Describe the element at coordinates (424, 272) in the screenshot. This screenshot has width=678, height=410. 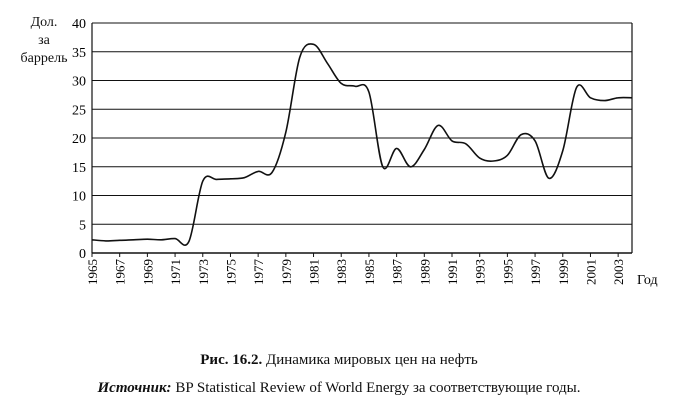
I see `x-tick-label: 1989` at that location.